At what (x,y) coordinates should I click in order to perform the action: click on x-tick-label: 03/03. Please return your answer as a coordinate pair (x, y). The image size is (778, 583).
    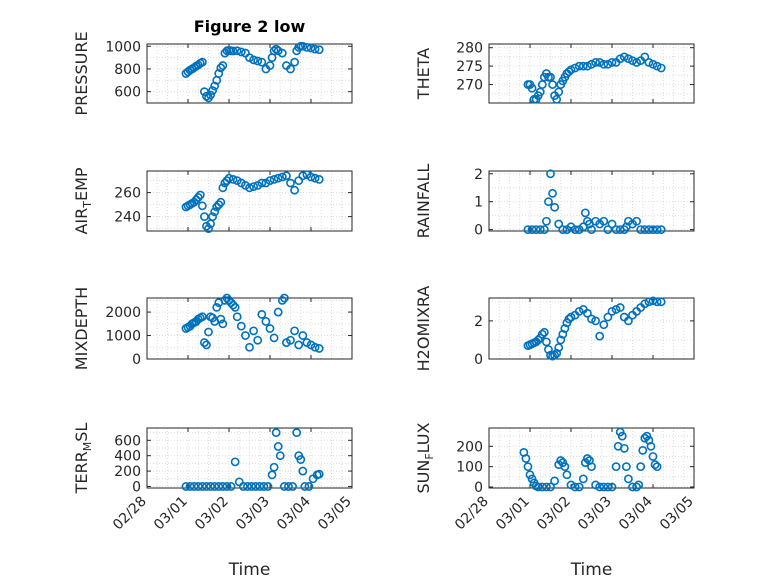
    Looking at the image, I should click on (253, 514).